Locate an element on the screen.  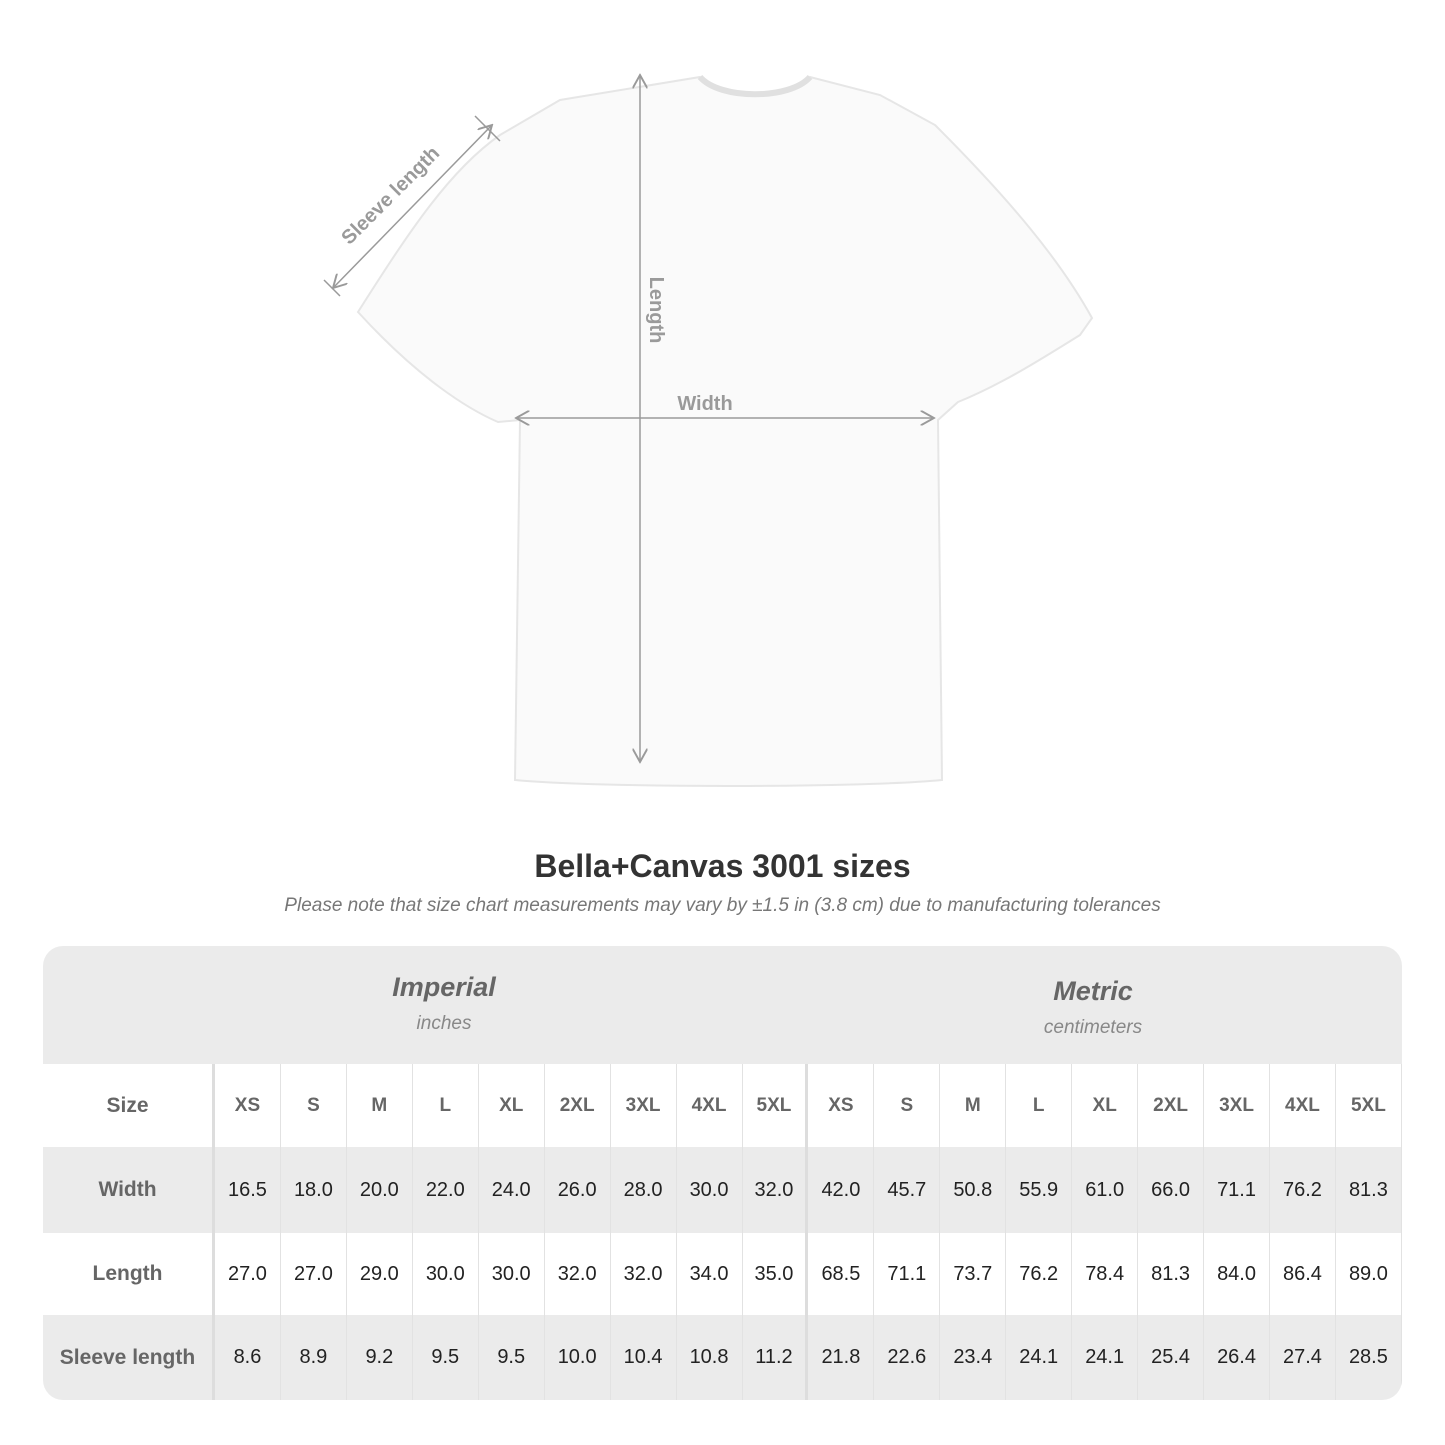
length-label: Length is located at coordinates (656, 310).